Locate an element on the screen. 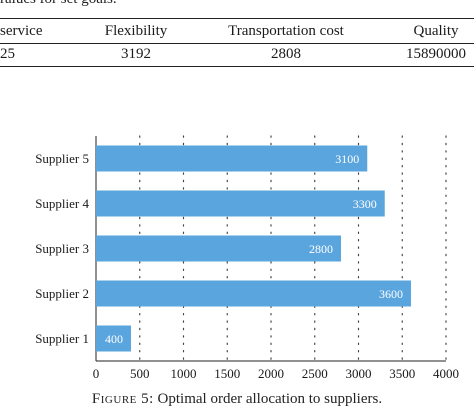  x-tick-label-3500: 3500 is located at coordinates (402, 373).